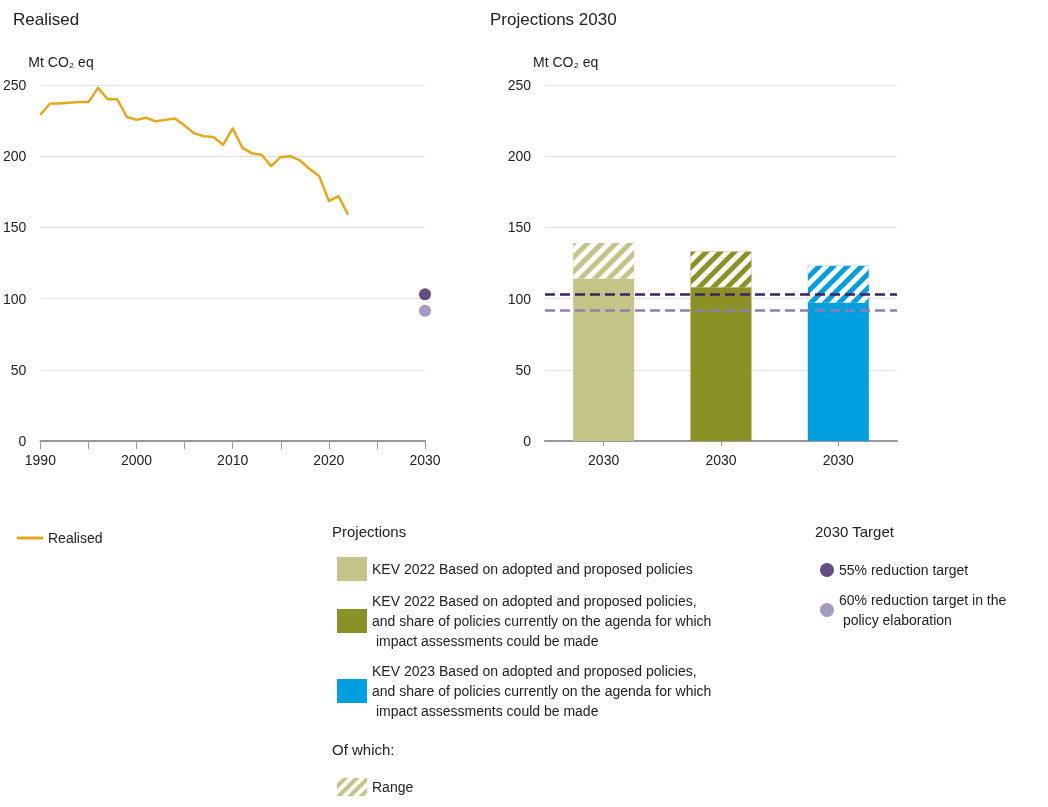 The image size is (1048, 807). Describe the element at coordinates (363, 749) in the screenshot. I see `text: Of which:` at that location.